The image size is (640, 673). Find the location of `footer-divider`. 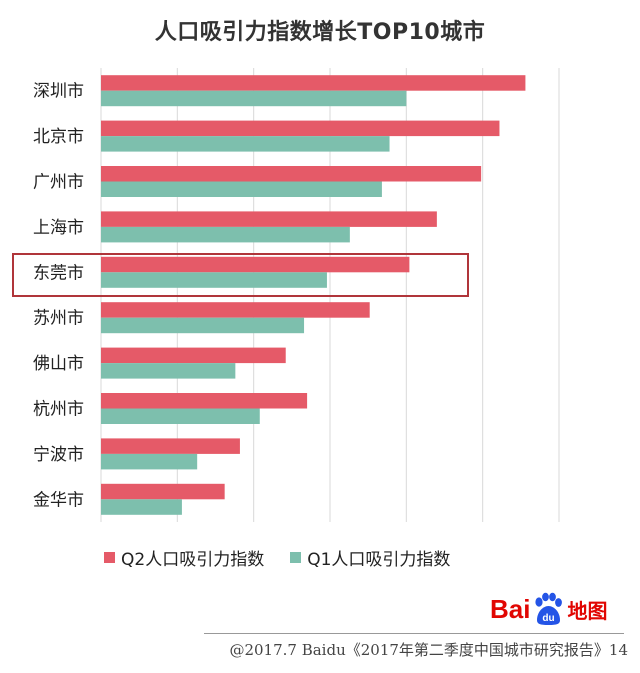

footer-divider is located at coordinates (414, 633).